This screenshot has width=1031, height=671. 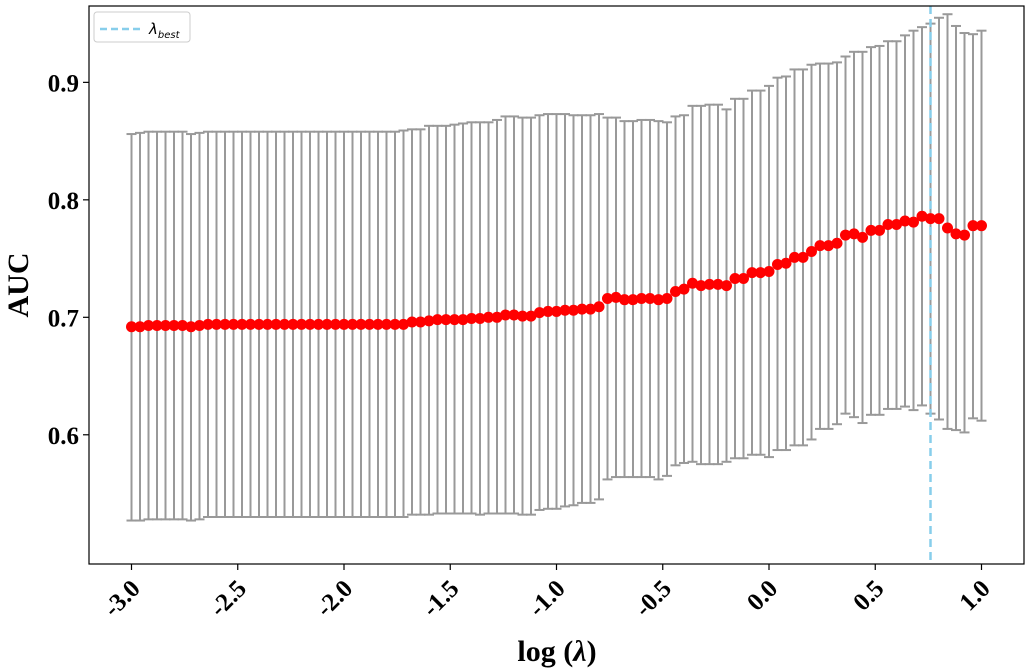 I want to click on legend: λbest, so click(x=142, y=27).